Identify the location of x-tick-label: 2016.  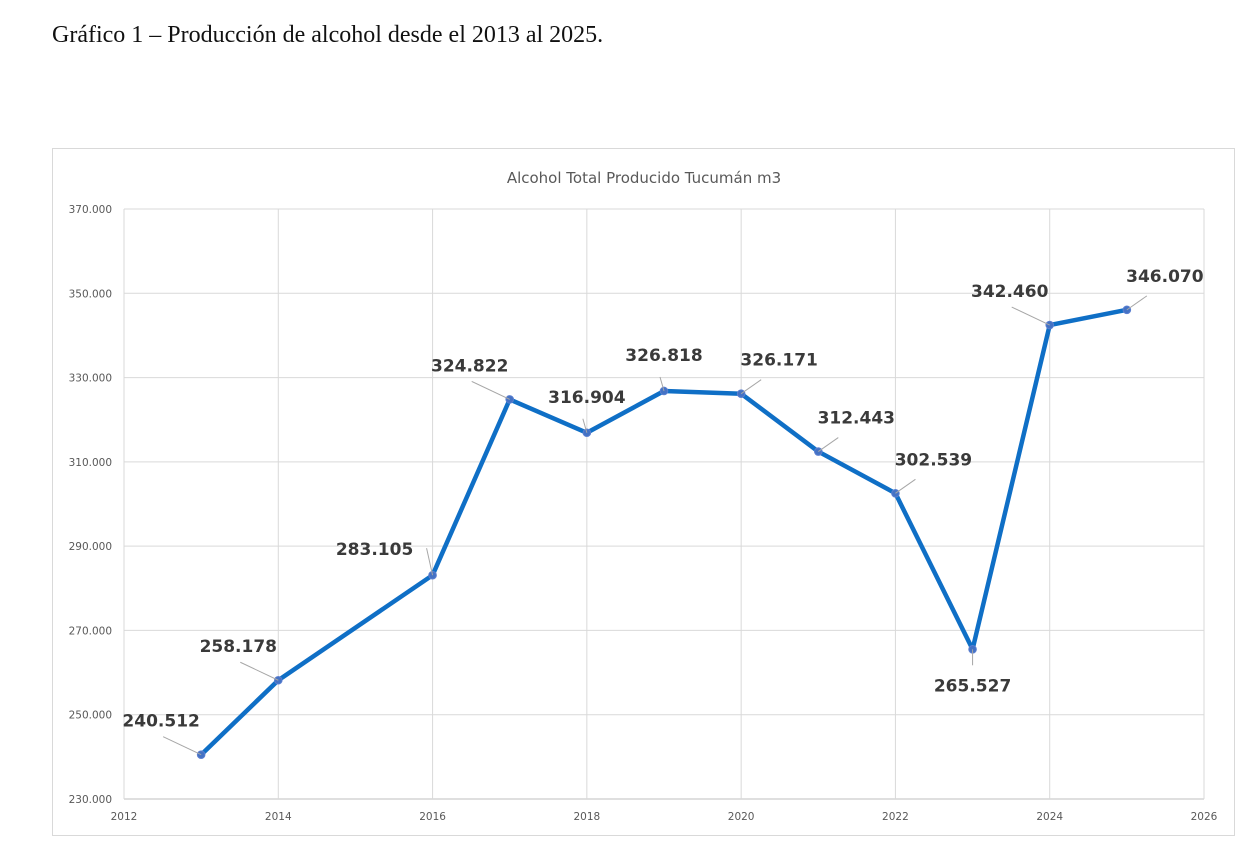
(432, 817).